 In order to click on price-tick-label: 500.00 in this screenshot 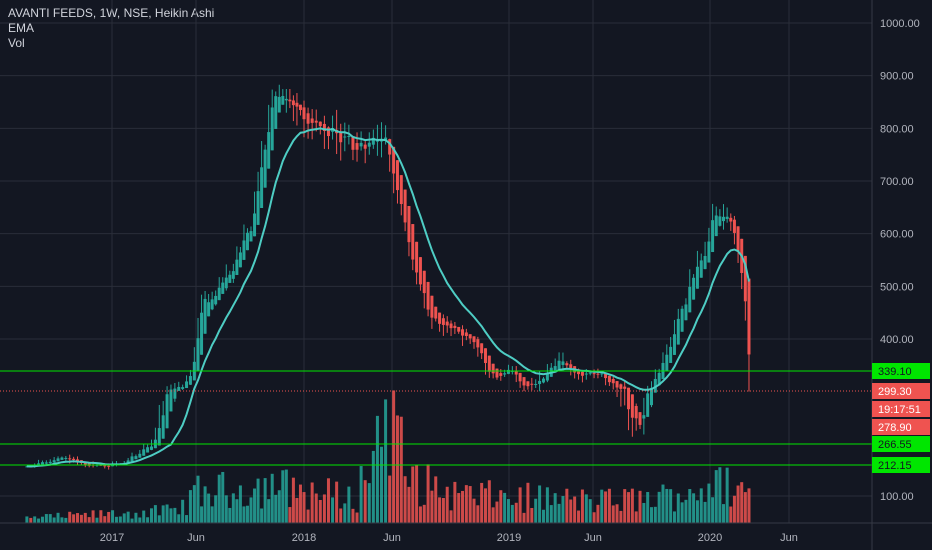, I will do `click(897, 287)`.